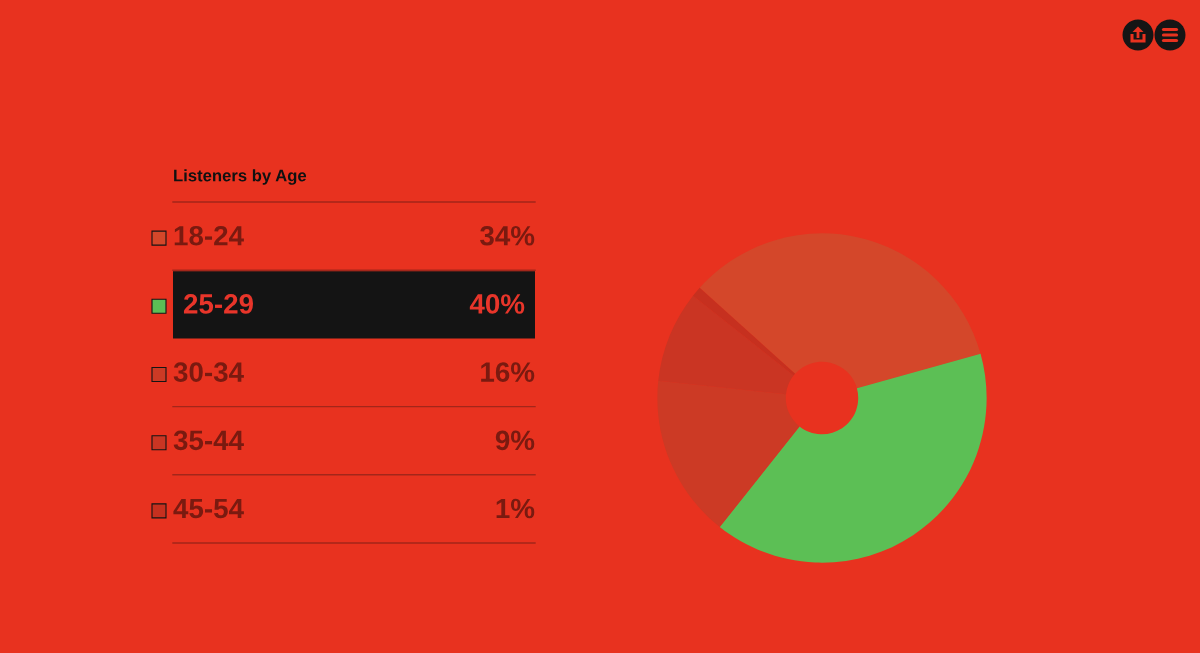 The height and width of the screenshot is (653, 1200). Describe the element at coordinates (208, 372) in the screenshot. I see `legend-label: 30-34` at that location.